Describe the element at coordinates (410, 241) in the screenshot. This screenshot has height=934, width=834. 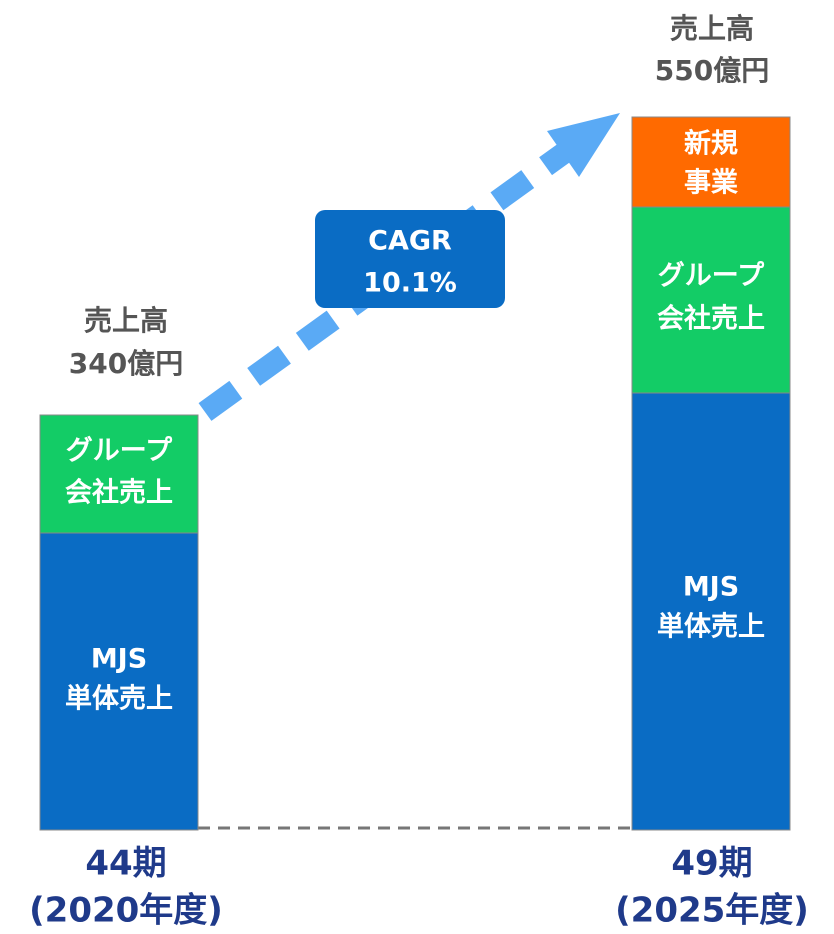
I see `cagr-label: CAGR` at that location.